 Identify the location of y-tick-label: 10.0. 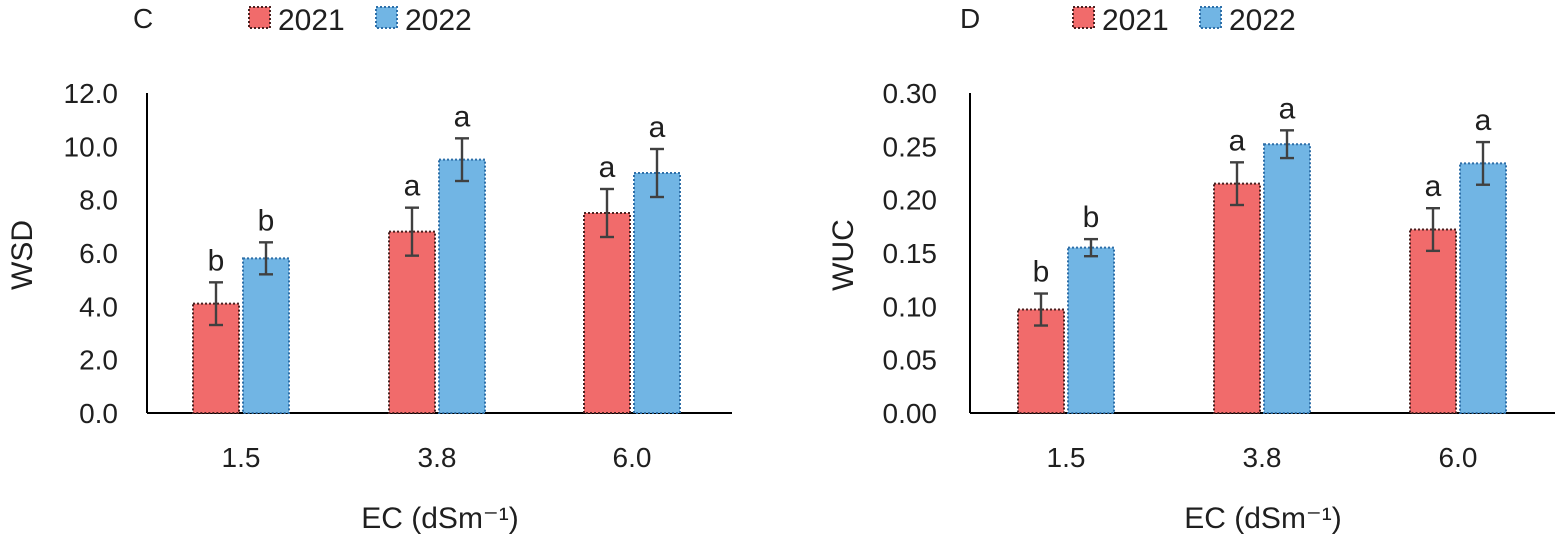
(91, 146).